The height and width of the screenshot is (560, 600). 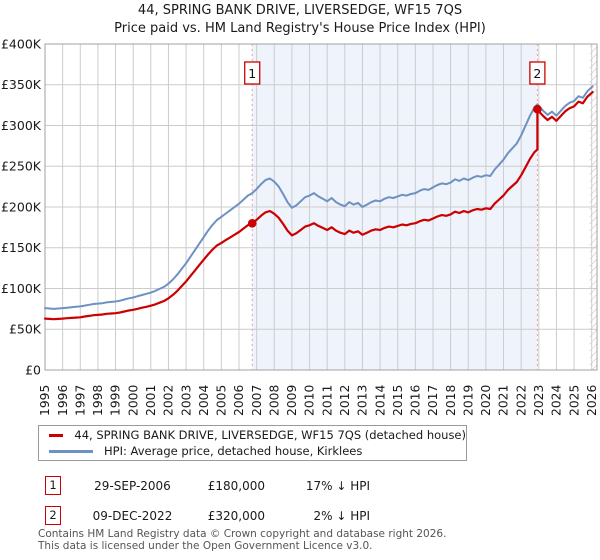 I want to click on y-axis-tick-label: £200K, so click(x=21, y=206).